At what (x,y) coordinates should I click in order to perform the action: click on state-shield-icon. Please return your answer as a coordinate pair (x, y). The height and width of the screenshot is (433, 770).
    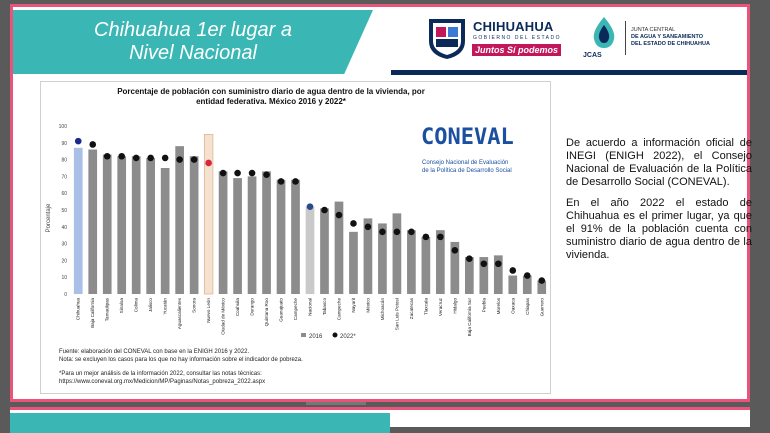
    Looking at the image, I should click on (447, 39).